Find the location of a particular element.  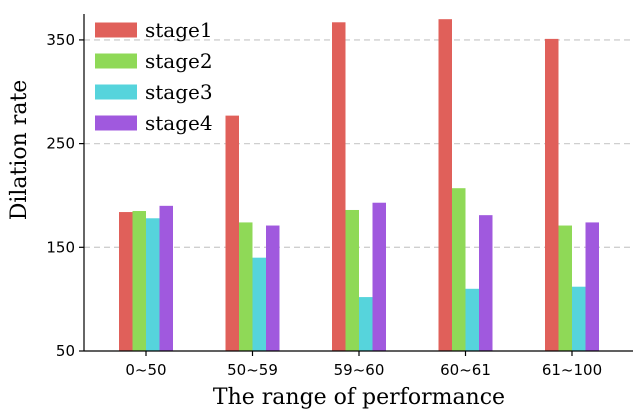

x-tick-label: 0~50 is located at coordinates (145, 370).